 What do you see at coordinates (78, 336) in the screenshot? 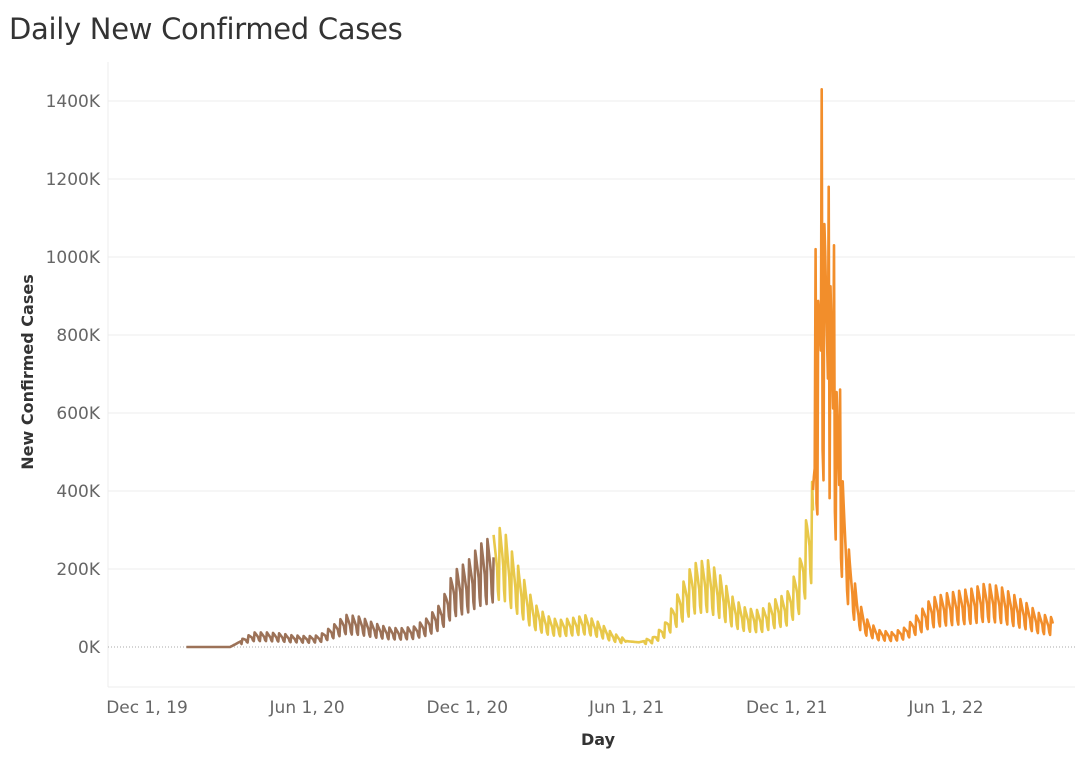
I see `y-tick-label: 800K` at bounding box center [78, 336].